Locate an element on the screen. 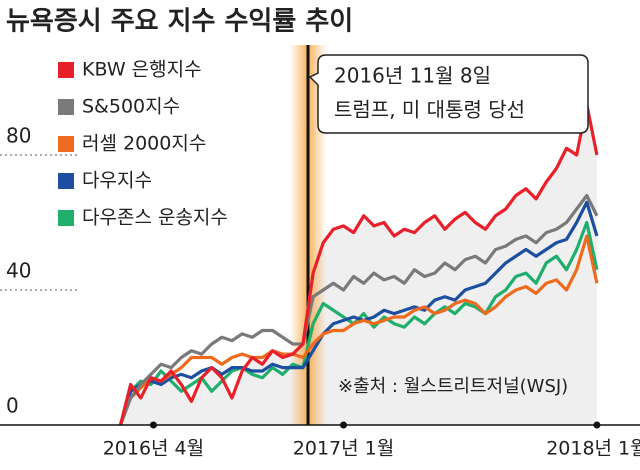 The width and height of the screenshot is (640, 470). annotation-box is located at coordinates (448, 94).